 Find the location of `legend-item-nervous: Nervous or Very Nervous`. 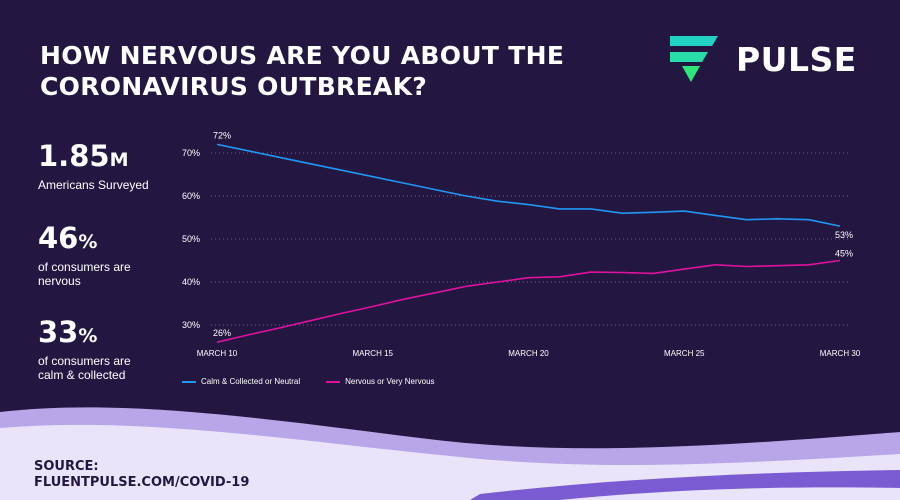

legend-item-nervous: Nervous or Very Nervous is located at coordinates (380, 381).